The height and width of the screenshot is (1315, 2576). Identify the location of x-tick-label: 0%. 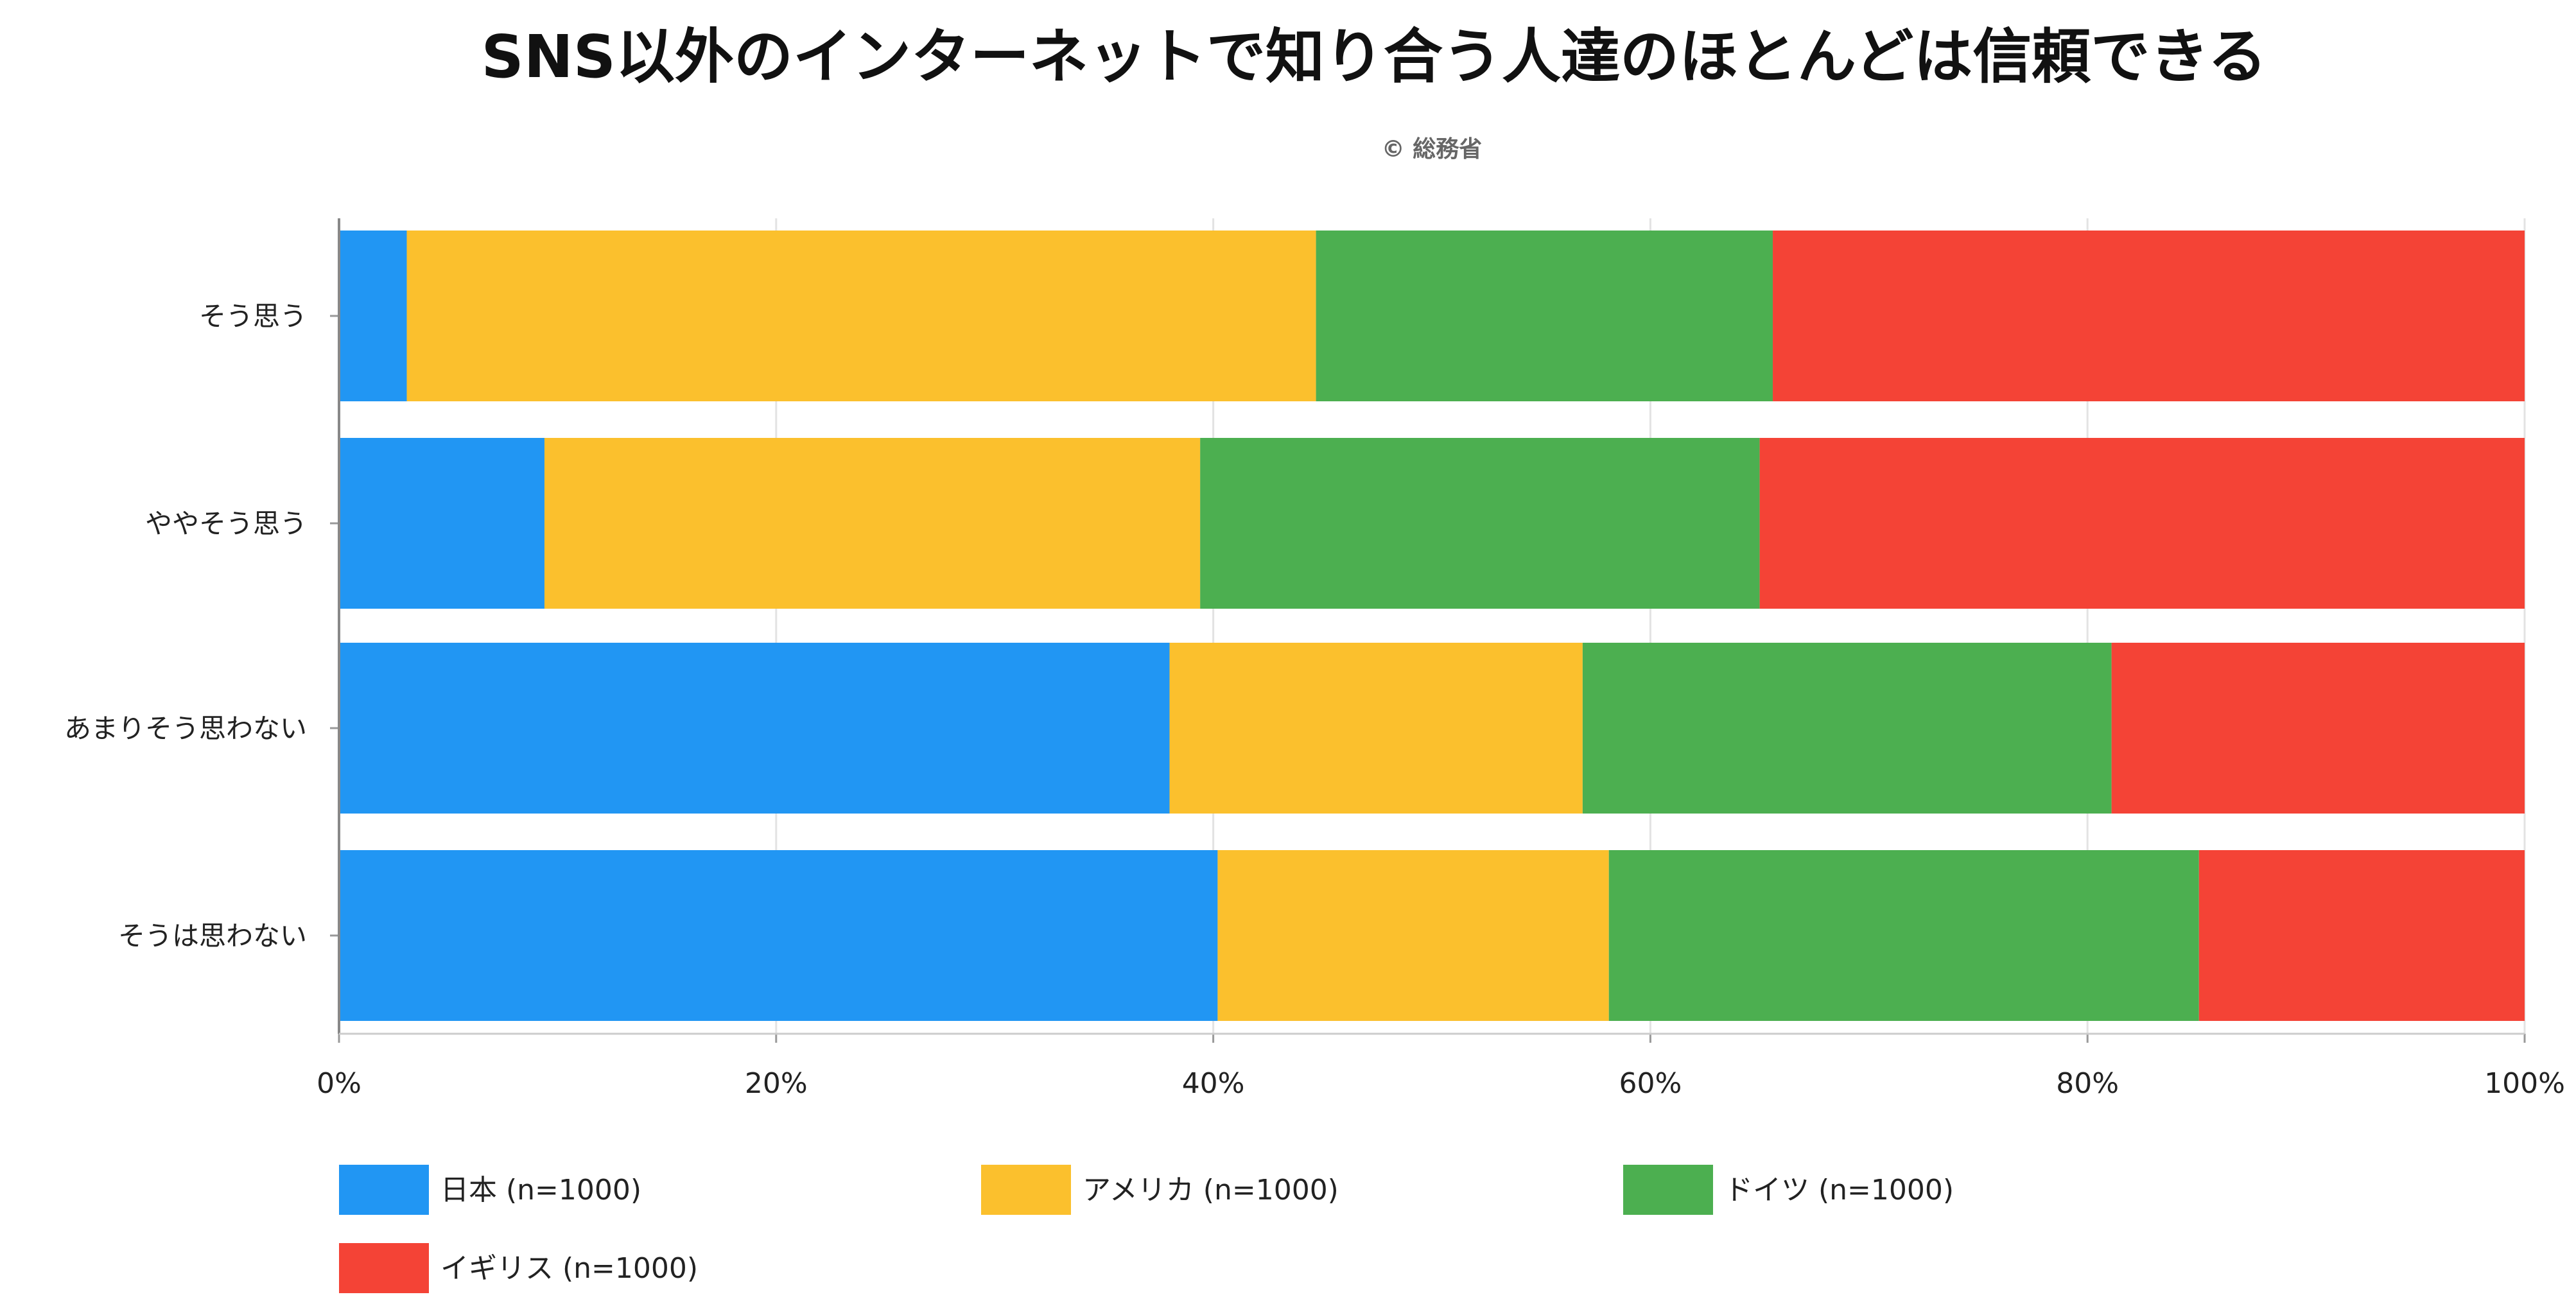
(339, 1083).